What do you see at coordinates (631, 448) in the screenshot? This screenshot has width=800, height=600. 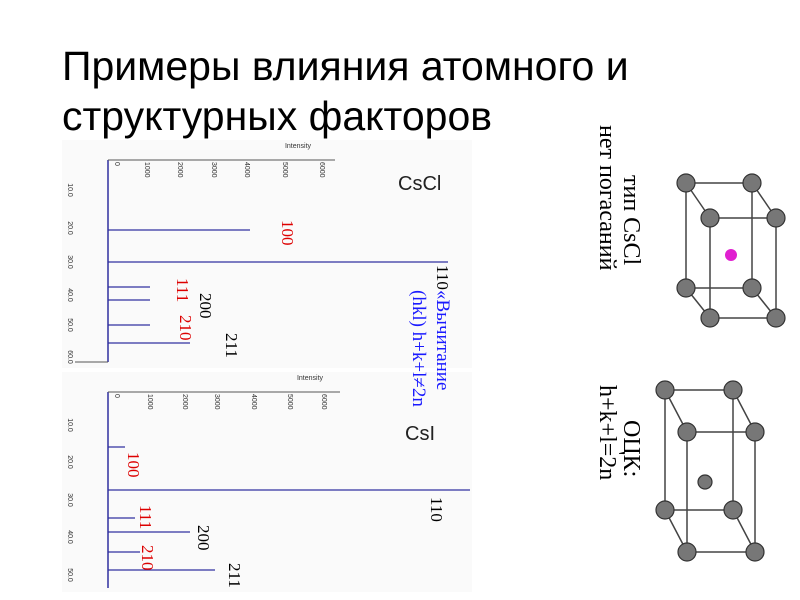 I see `caption: ОЦК:` at bounding box center [631, 448].